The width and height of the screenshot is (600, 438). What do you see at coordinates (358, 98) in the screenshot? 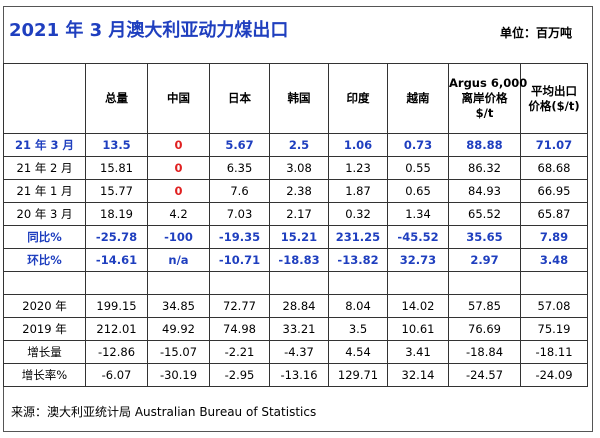
I see `column-header: 印度` at bounding box center [358, 98].